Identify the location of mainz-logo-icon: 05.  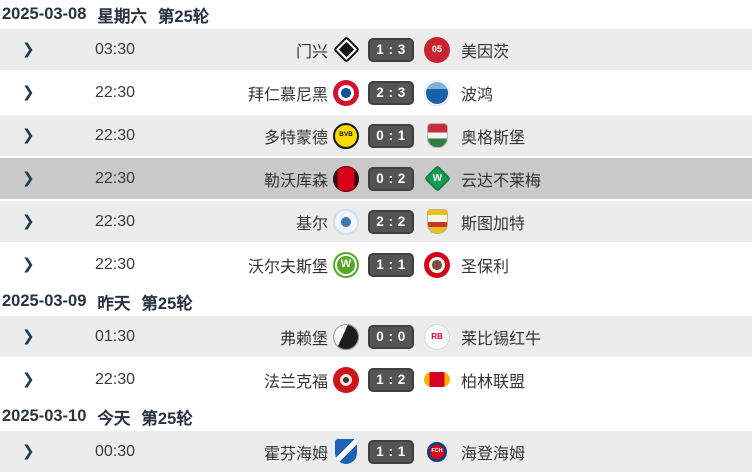
(437, 49).